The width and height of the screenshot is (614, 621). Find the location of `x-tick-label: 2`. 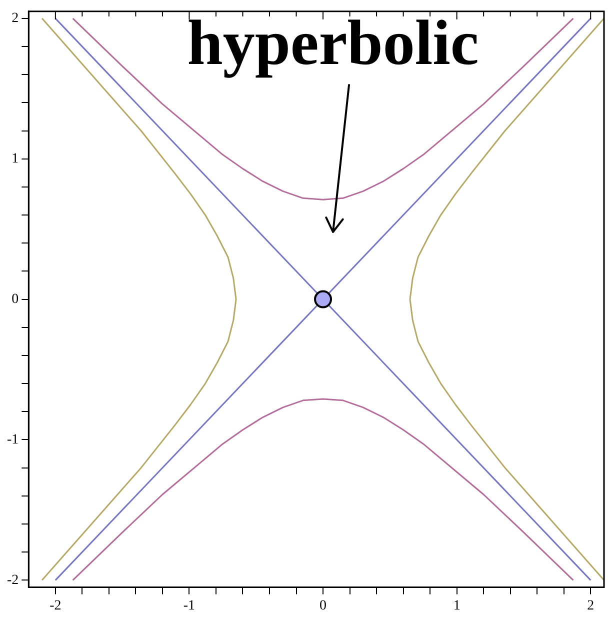

x-tick-label: 2 is located at coordinates (590, 606).